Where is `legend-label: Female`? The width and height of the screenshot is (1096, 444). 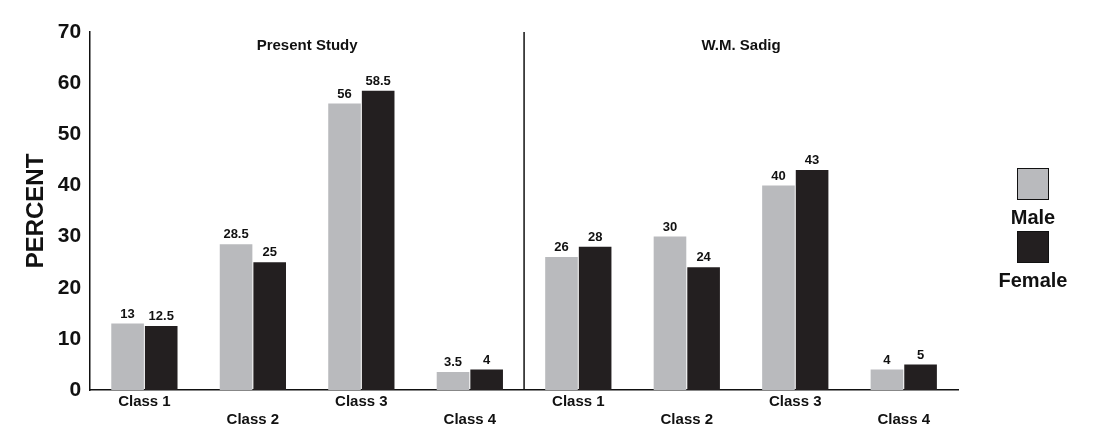
legend-label: Female is located at coordinates (1033, 280).